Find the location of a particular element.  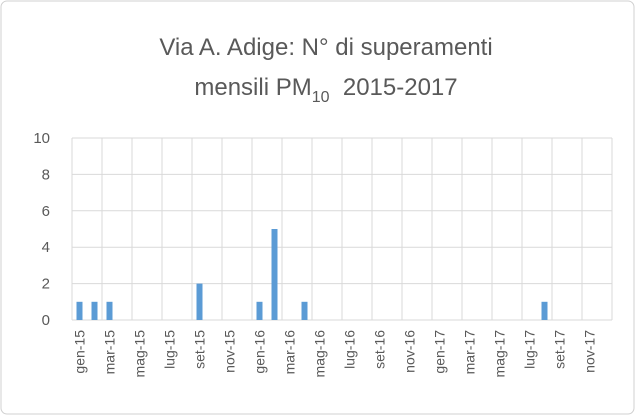

x-tick-label: gen-16 is located at coordinates (260, 352).